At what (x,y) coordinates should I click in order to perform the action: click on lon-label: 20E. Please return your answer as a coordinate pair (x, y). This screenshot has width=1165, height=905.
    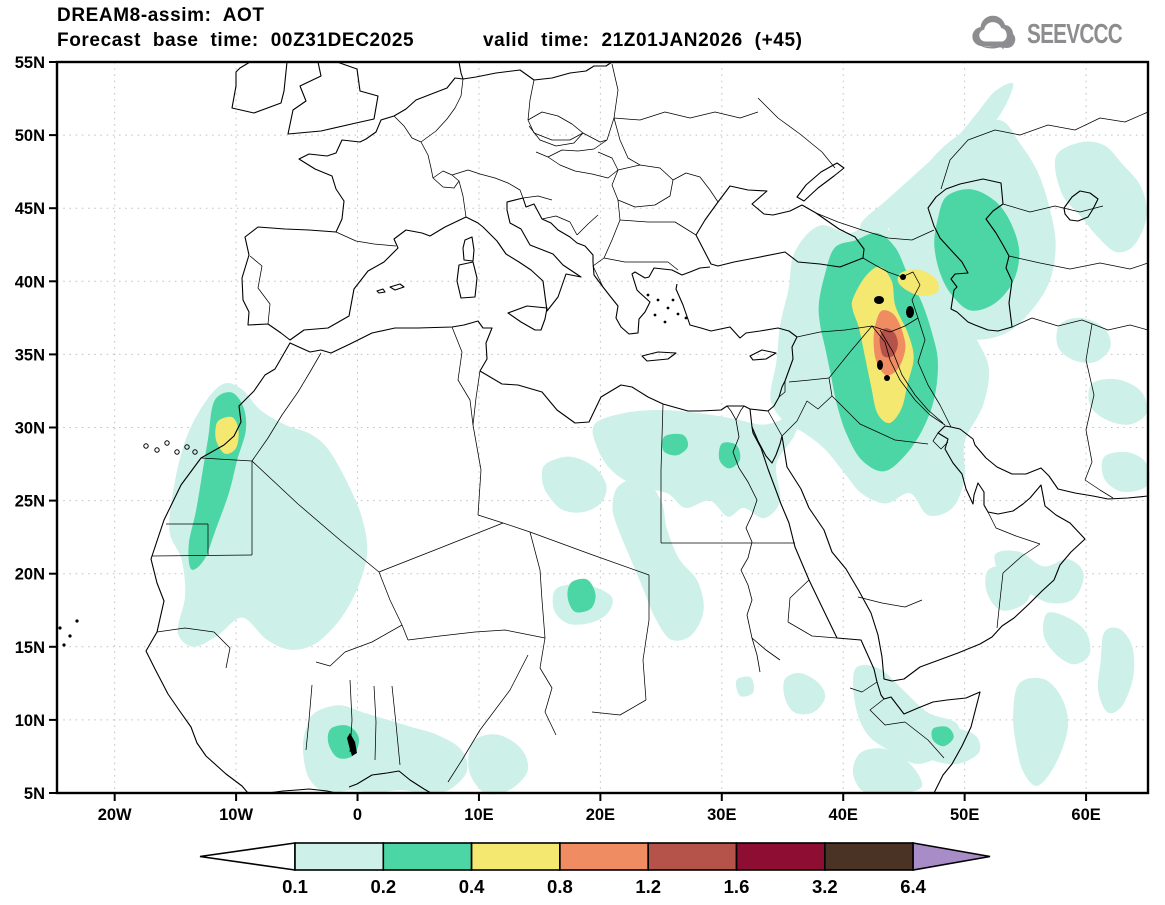
    Looking at the image, I should click on (600, 815).